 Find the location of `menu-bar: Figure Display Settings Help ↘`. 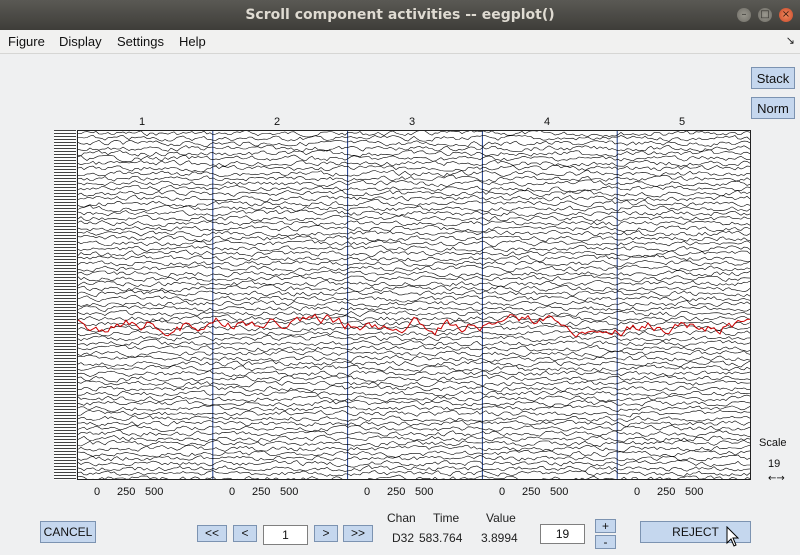

menu-bar: Figure Display Settings Help ↘ is located at coordinates (400, 42).